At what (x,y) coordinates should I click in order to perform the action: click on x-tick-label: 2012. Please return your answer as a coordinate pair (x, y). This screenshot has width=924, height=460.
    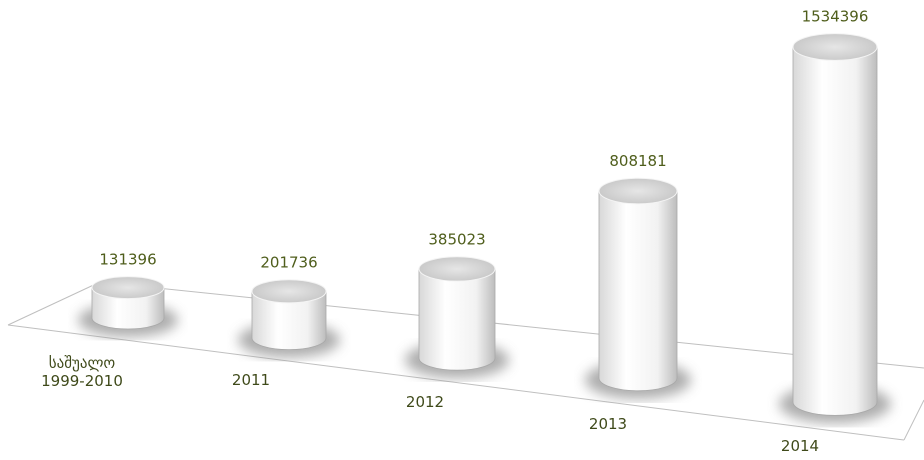
    Looking at the image, I should click on (425, 402).